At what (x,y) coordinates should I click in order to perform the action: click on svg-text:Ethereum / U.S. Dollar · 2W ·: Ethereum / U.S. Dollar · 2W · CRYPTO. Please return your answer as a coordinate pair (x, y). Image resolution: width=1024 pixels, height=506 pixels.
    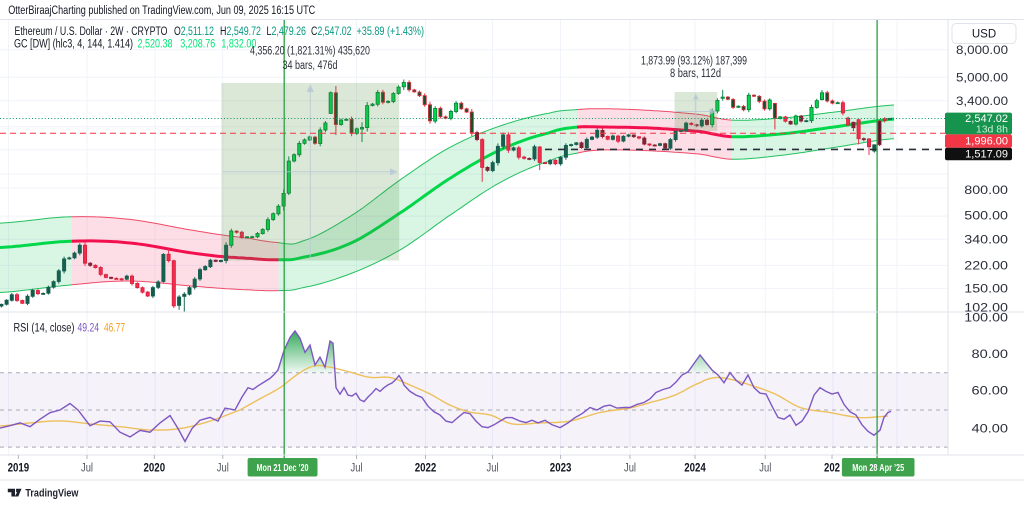
    Looking at the image, I should click on (91, 32).